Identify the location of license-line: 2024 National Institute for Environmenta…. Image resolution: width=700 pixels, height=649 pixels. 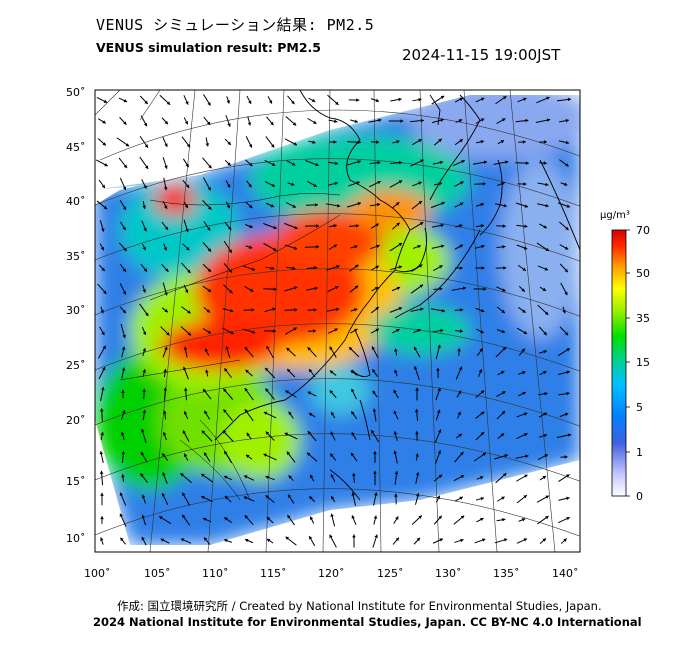
(367, 622).